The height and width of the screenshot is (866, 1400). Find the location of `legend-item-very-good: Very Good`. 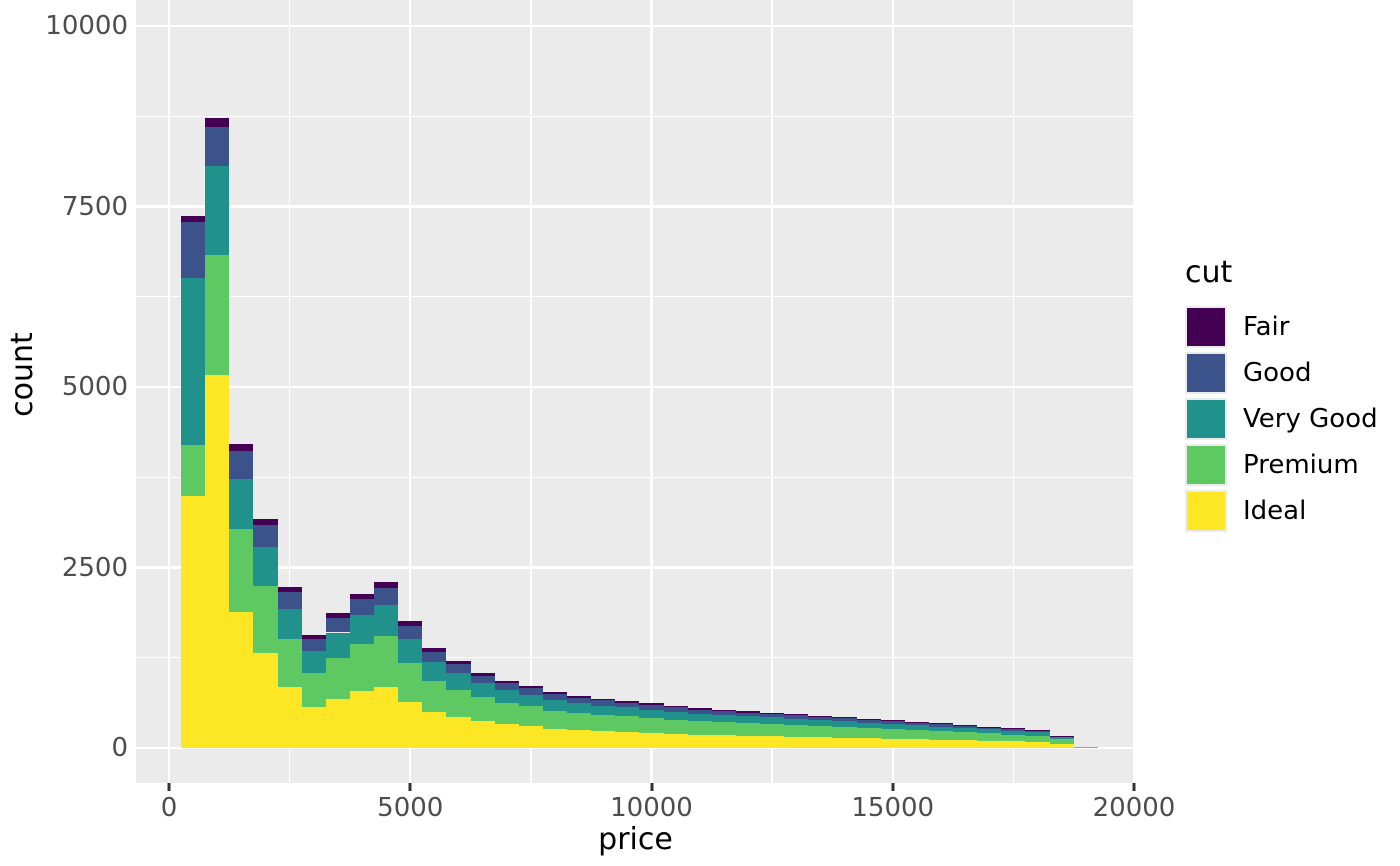

legend-item-very-good: Very Good is located at coordinates (1292, 419).